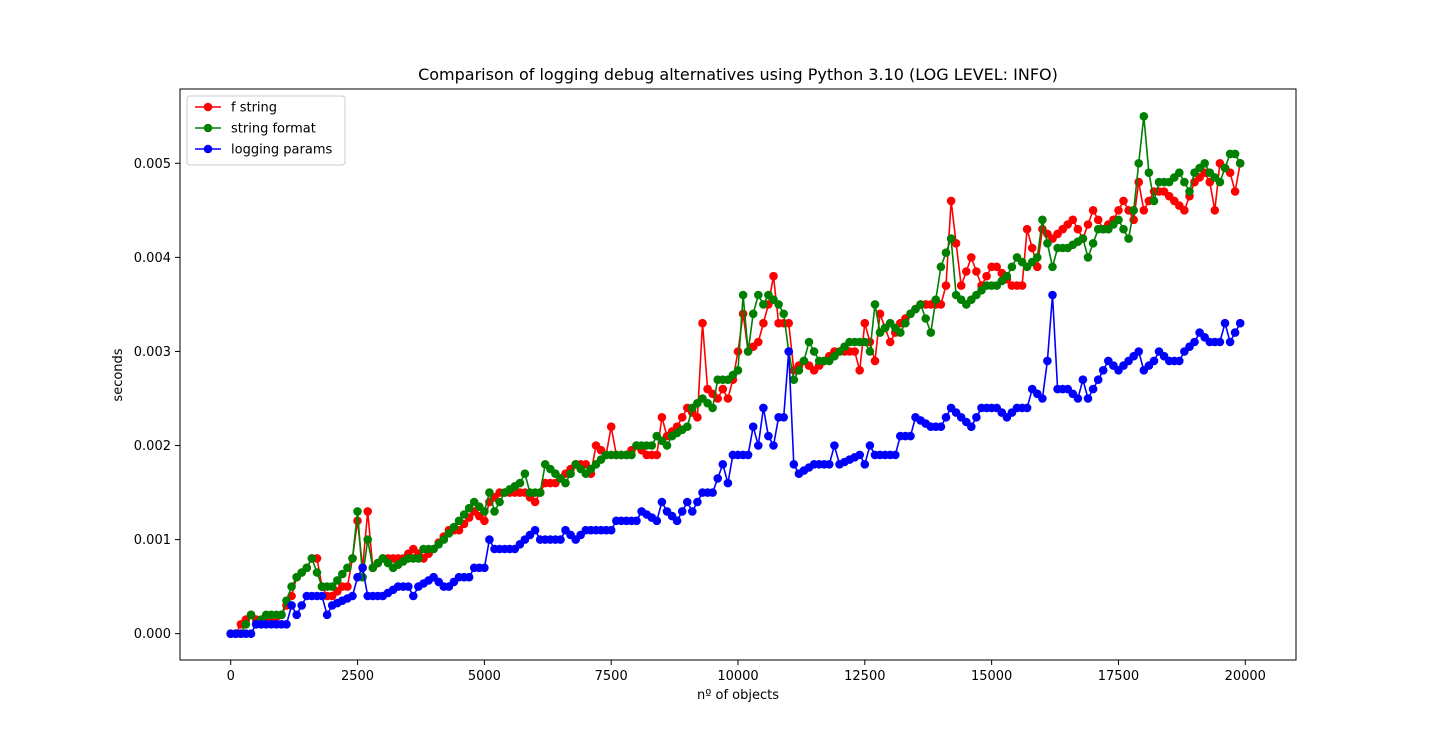  What do you see at coordinates (152, 540) in the screenshot?
I see `y-tick-label: 0.001` at bounding box center [152, 540].